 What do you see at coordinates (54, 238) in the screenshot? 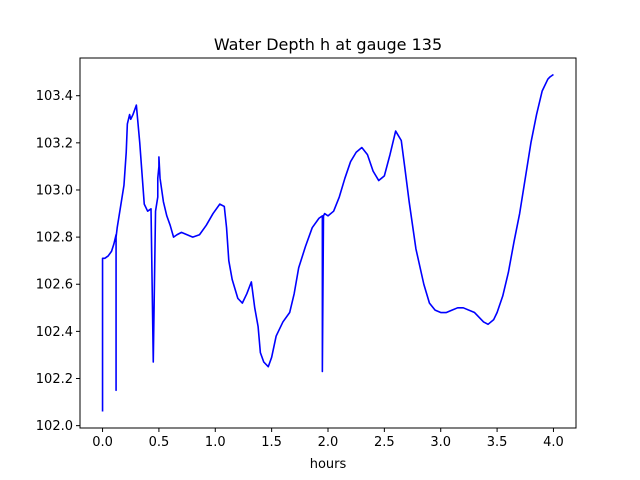
I see `y-tick-label: 102.8` at bounding box center [54, 238].